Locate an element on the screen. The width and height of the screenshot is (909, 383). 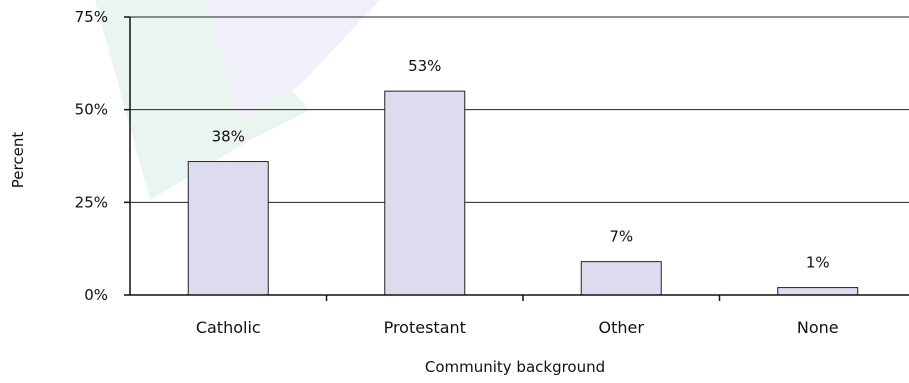
y-tick-labels: 0% 25% 50% 75% is located at coordinates (91, 156).